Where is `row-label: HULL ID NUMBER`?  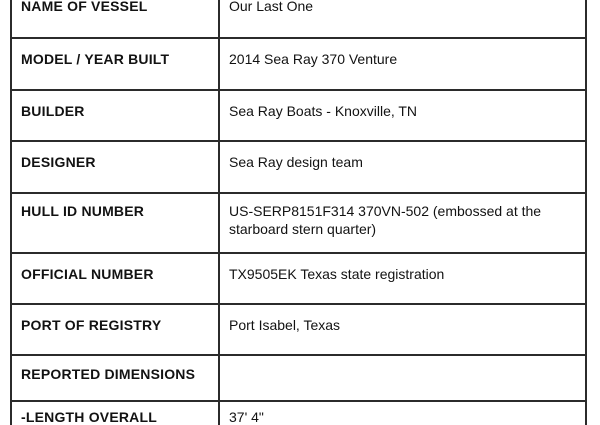 row-label: HULL ID NUMBER is located at coordinates (115, 223).